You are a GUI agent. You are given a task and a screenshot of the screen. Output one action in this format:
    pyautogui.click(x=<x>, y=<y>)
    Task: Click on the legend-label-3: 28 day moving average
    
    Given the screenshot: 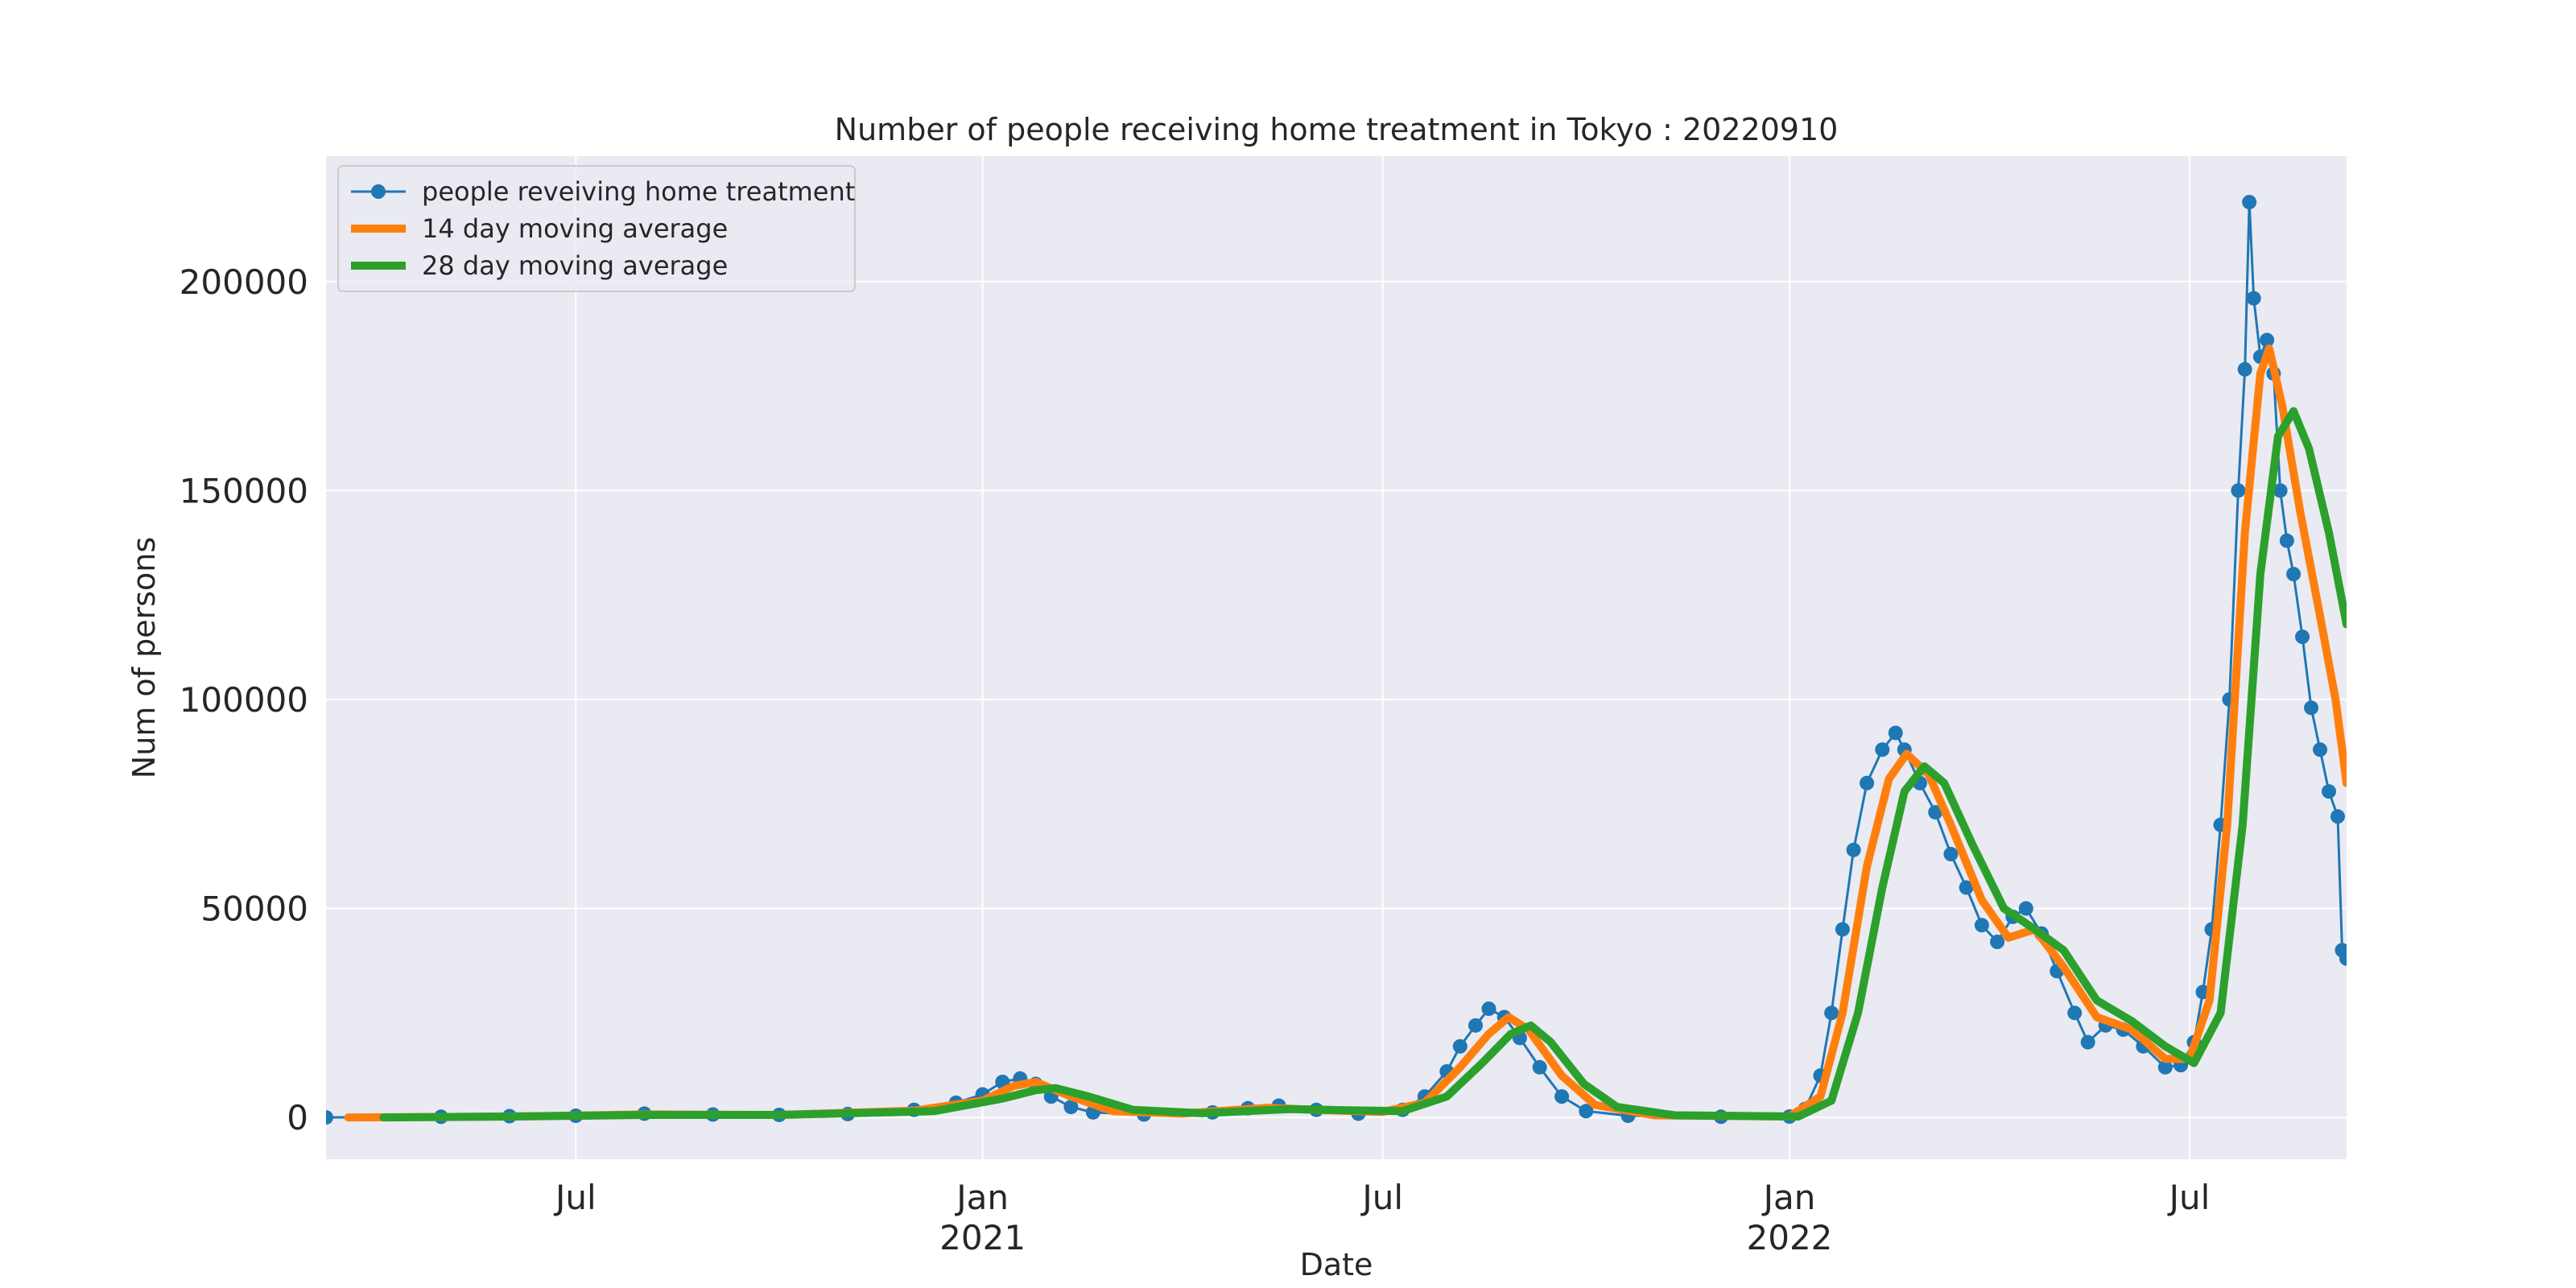 What is the action you would take?
    pyautogui.click(x=575, y=265)
    